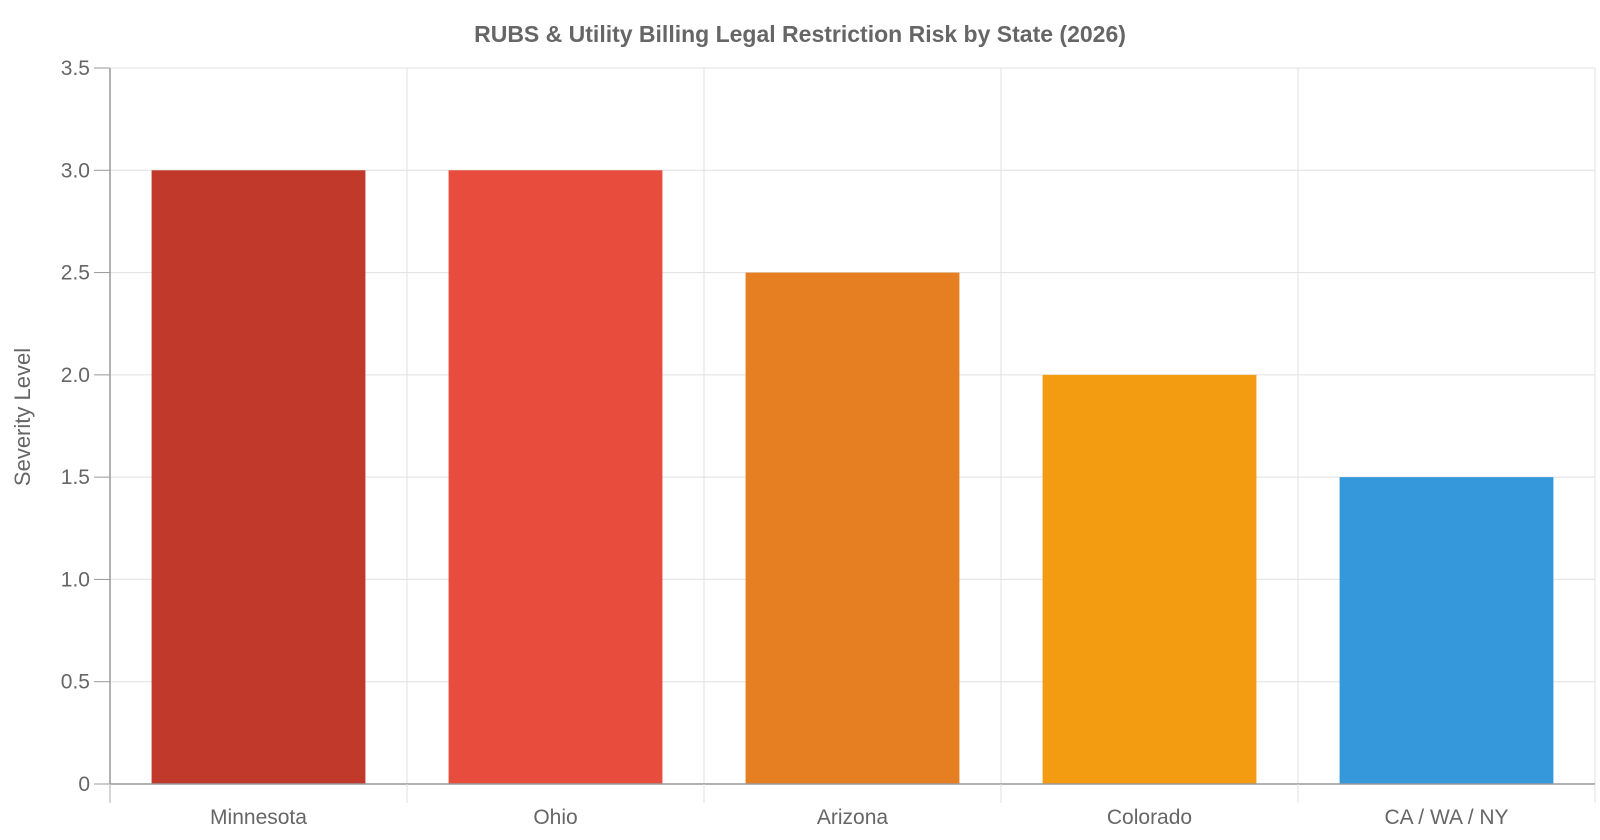 Image resolution: width=1600 pixels, height=840 pixels. What do you see at coordinates (84, 784) in the screenshot?
I see `y-tick-label: 0` at bounding box center [84, 784].